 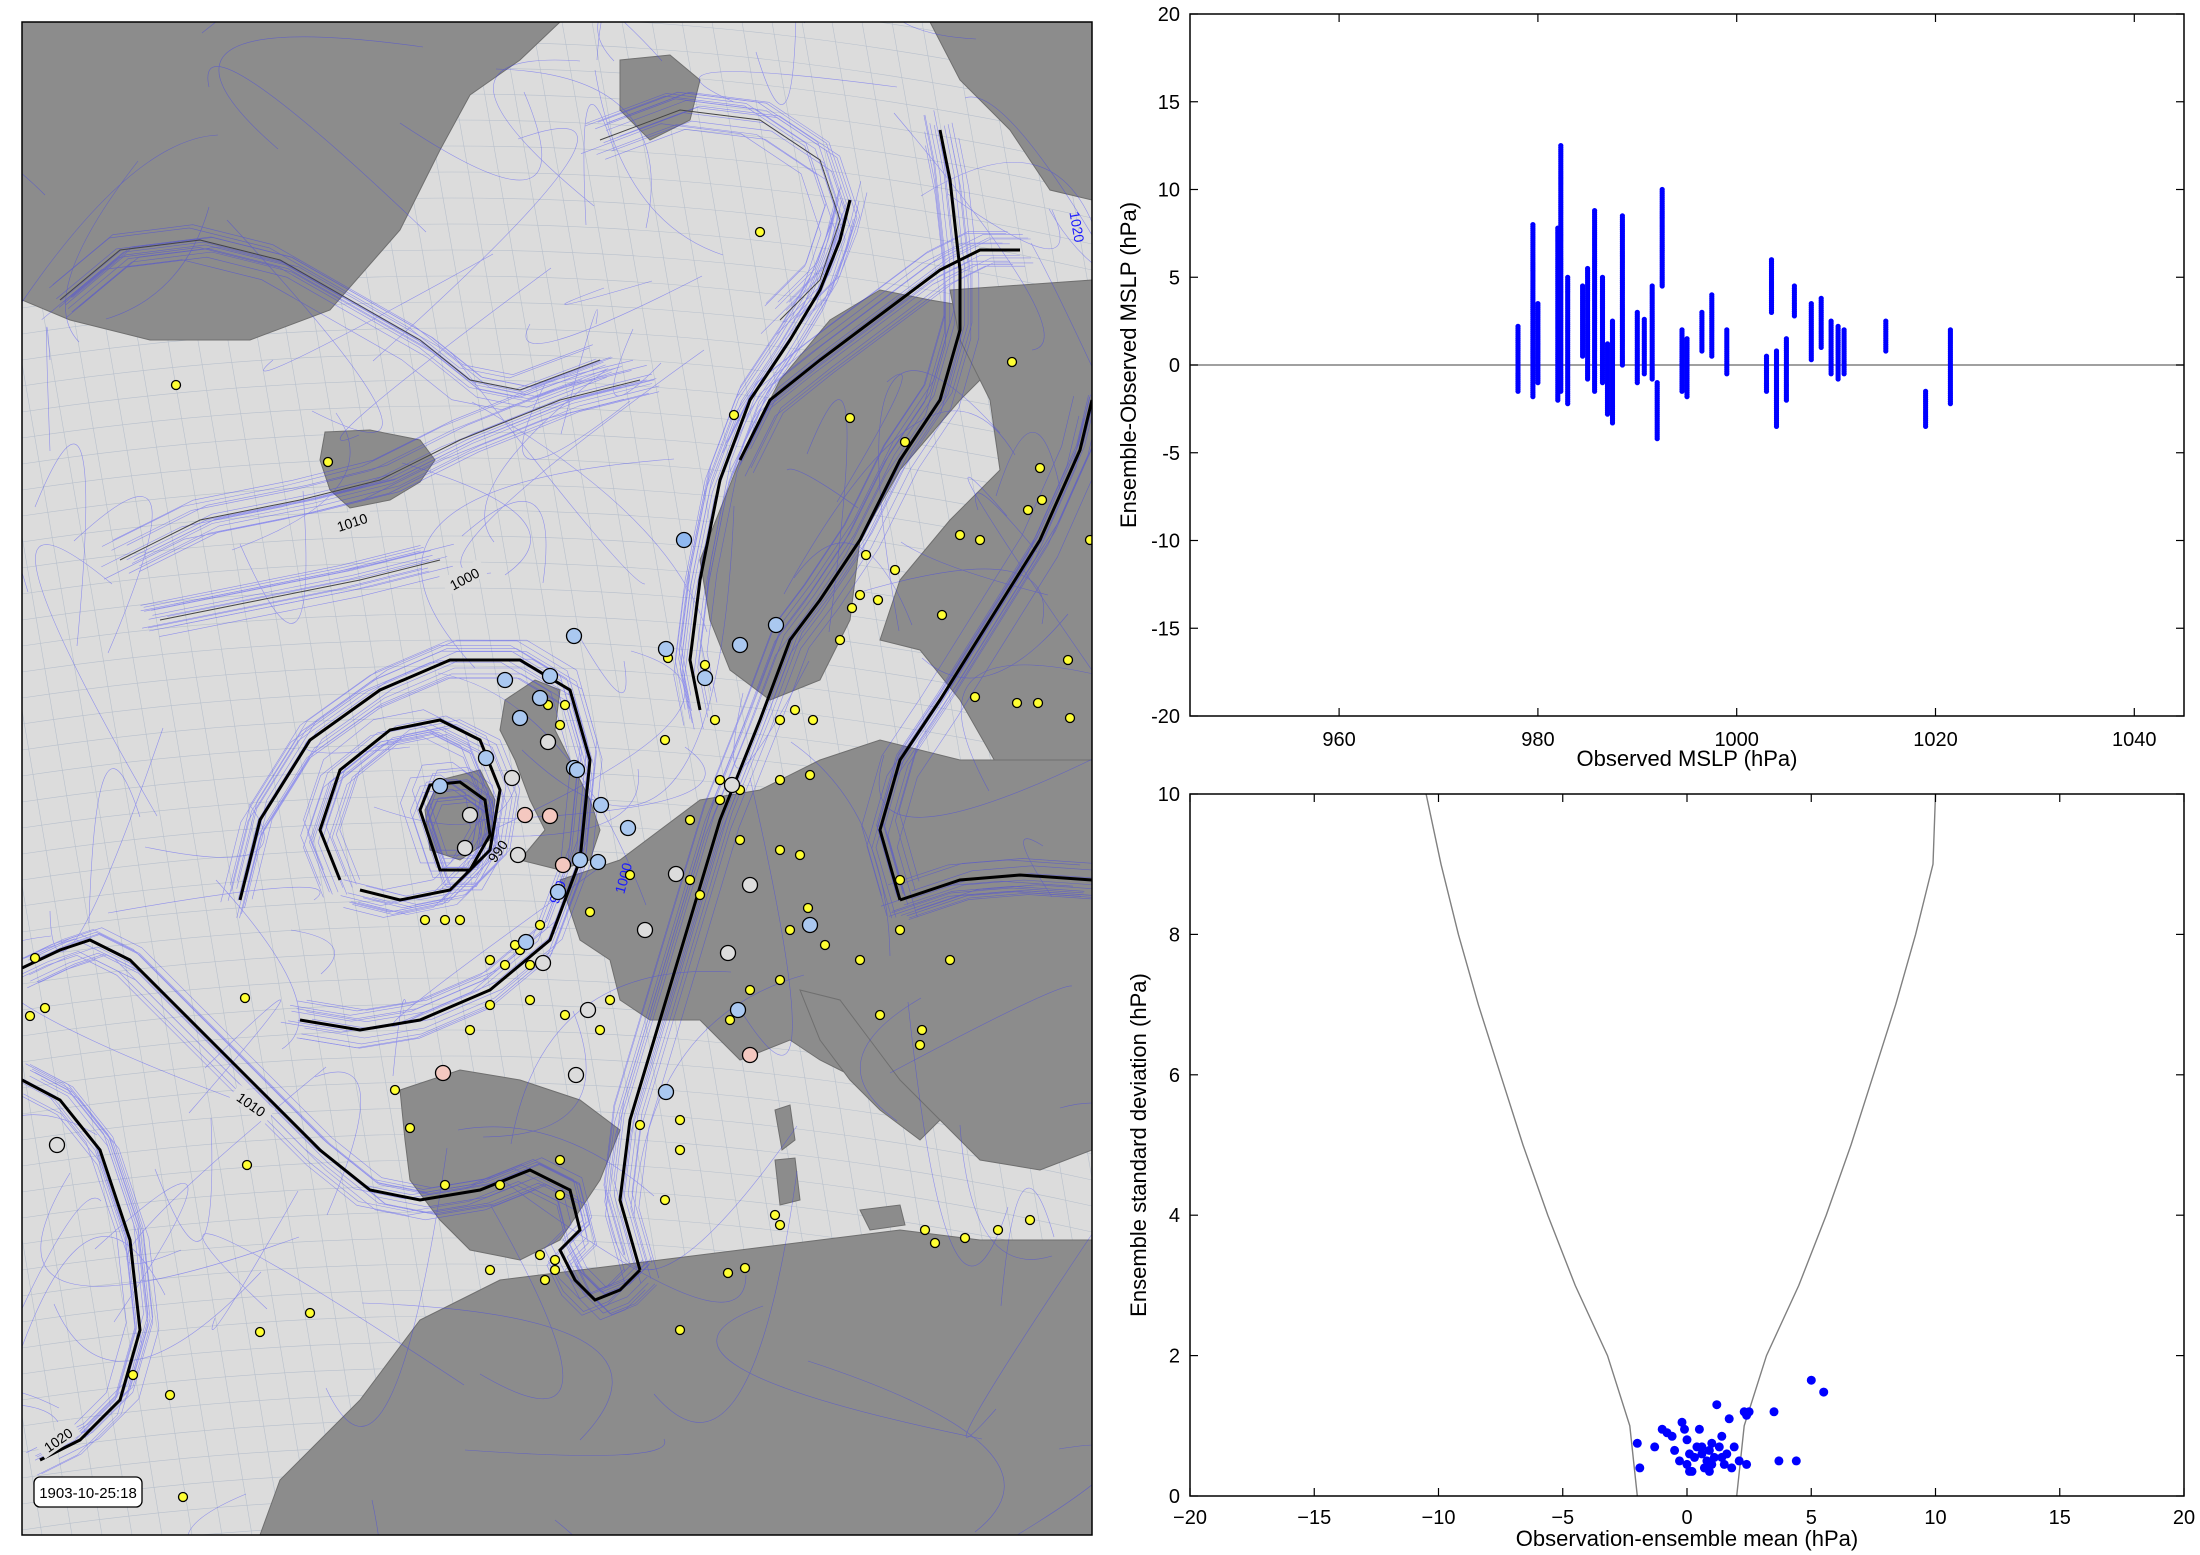 I want to click on chart2-x-tick-label: 0, so click(x=1686, y=1518).